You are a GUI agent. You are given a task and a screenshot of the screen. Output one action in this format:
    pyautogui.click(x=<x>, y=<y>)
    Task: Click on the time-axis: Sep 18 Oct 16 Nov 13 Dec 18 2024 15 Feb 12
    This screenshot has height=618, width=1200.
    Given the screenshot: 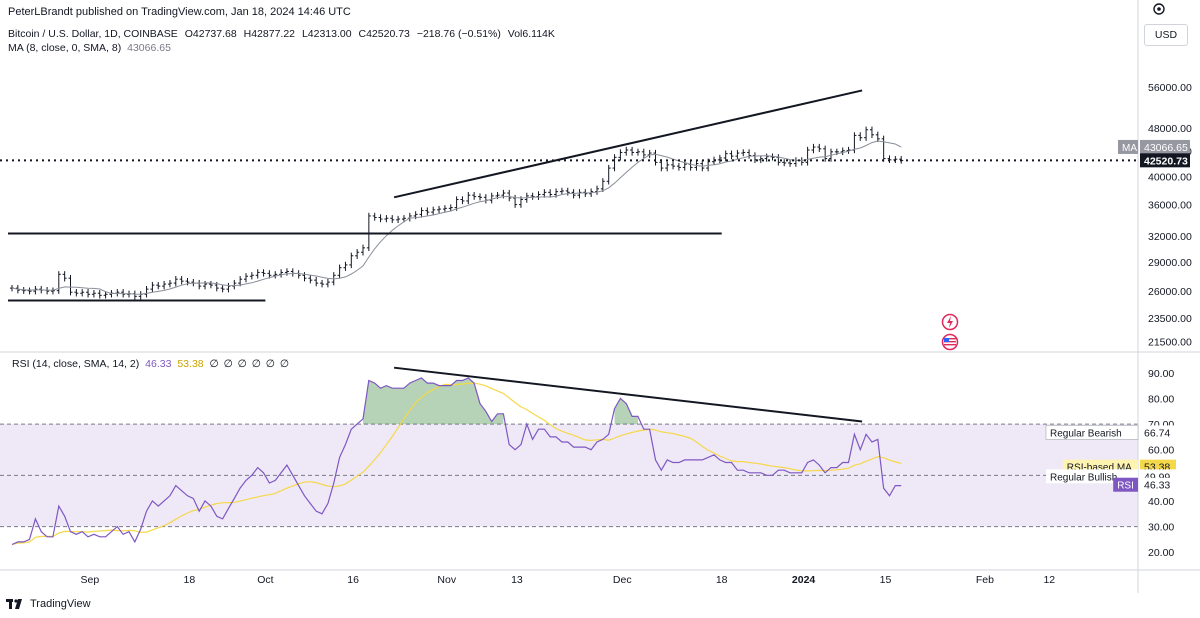 What is the action you would take?
    pyautogui.click(x=600, y=577)
    